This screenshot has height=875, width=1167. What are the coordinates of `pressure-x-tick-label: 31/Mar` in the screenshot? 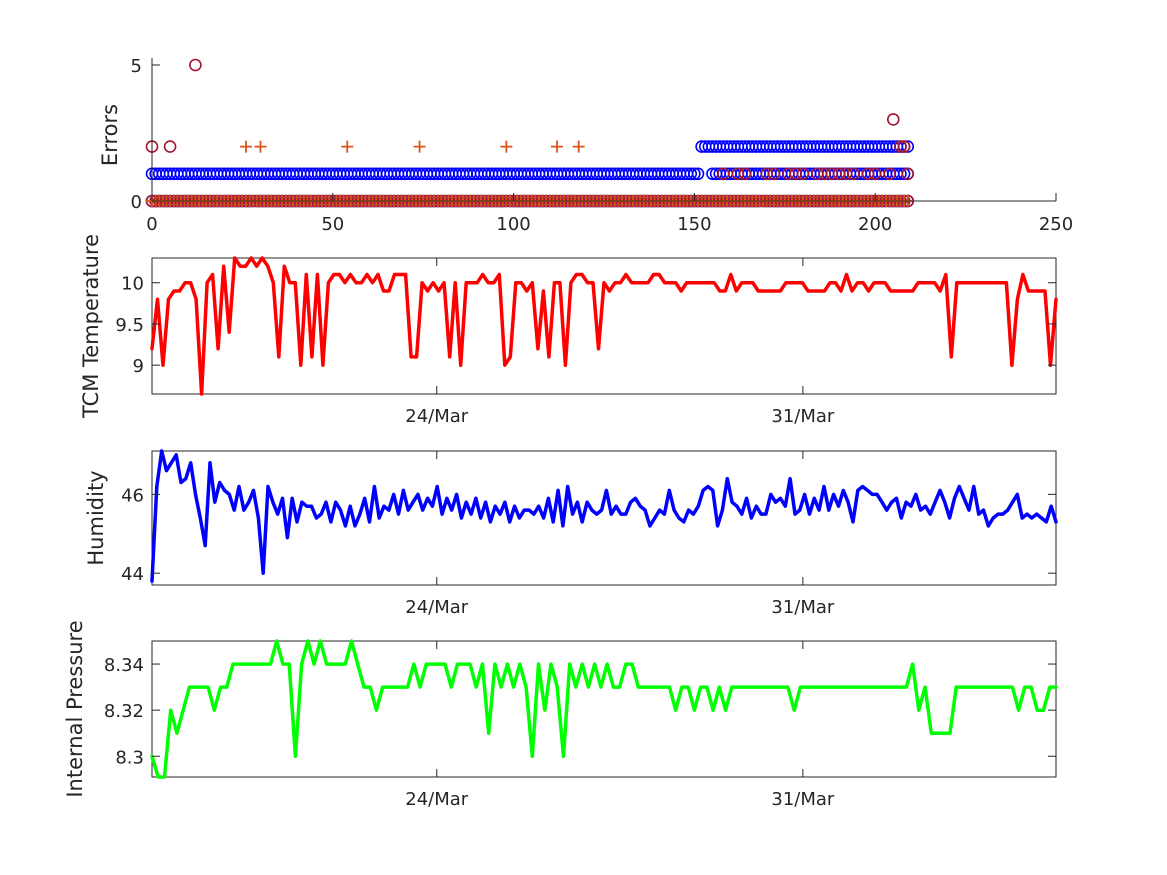 It's located at (803, 799).